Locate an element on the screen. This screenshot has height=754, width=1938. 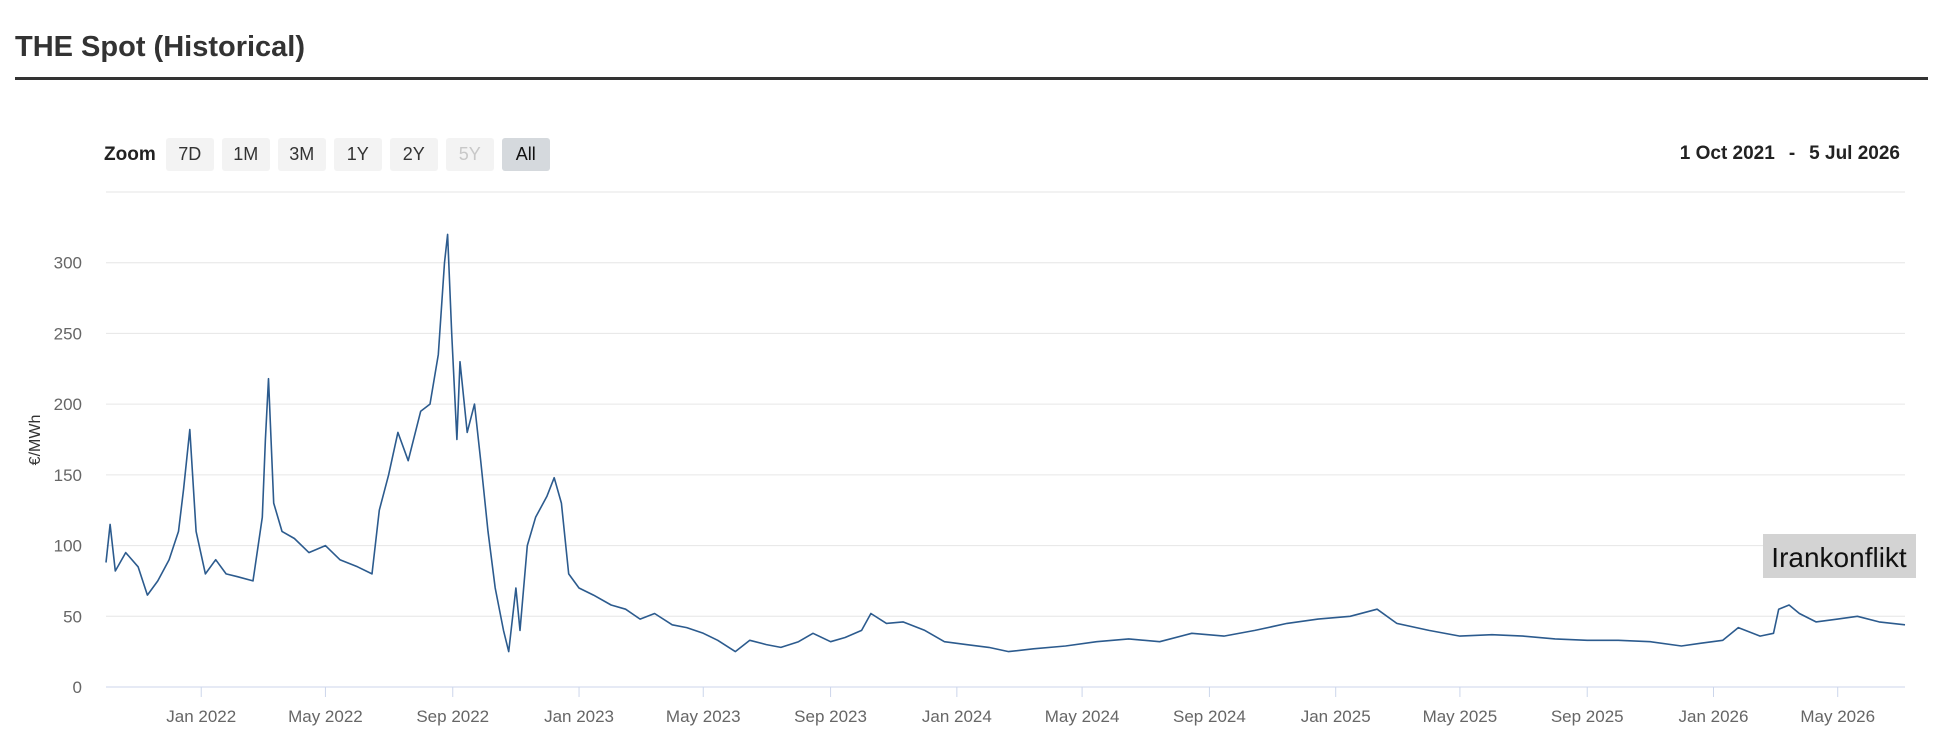
annotation-box is located at coordinates (1839, 556).